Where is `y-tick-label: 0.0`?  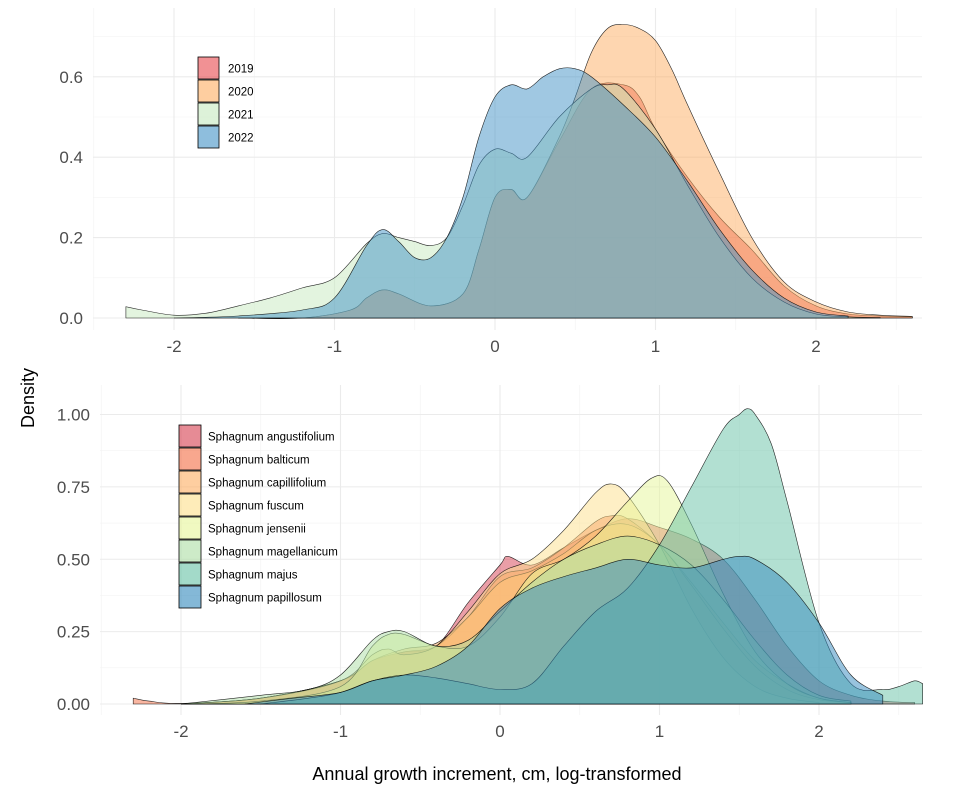
y-tick-label: 0.0 is located at coordinates (71, 318).